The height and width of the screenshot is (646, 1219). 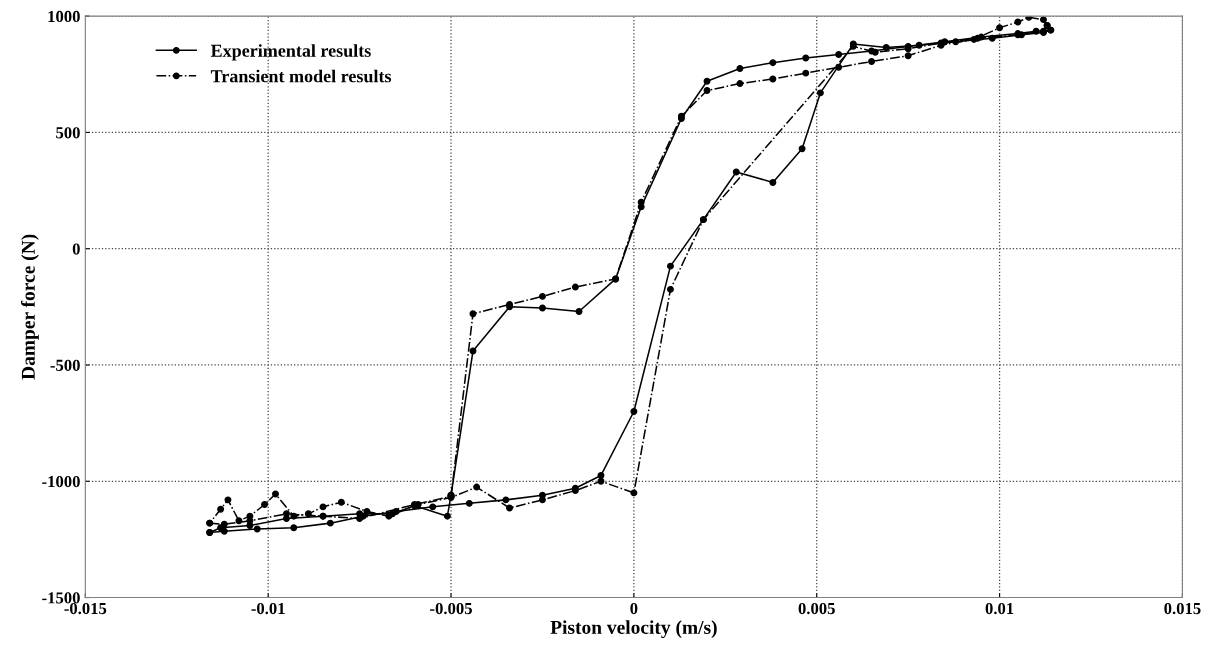 What do you see at coordinates (61, 481) in the screenshot?
I see `y-tick-label: -1000` at bounding box center [61, 481].